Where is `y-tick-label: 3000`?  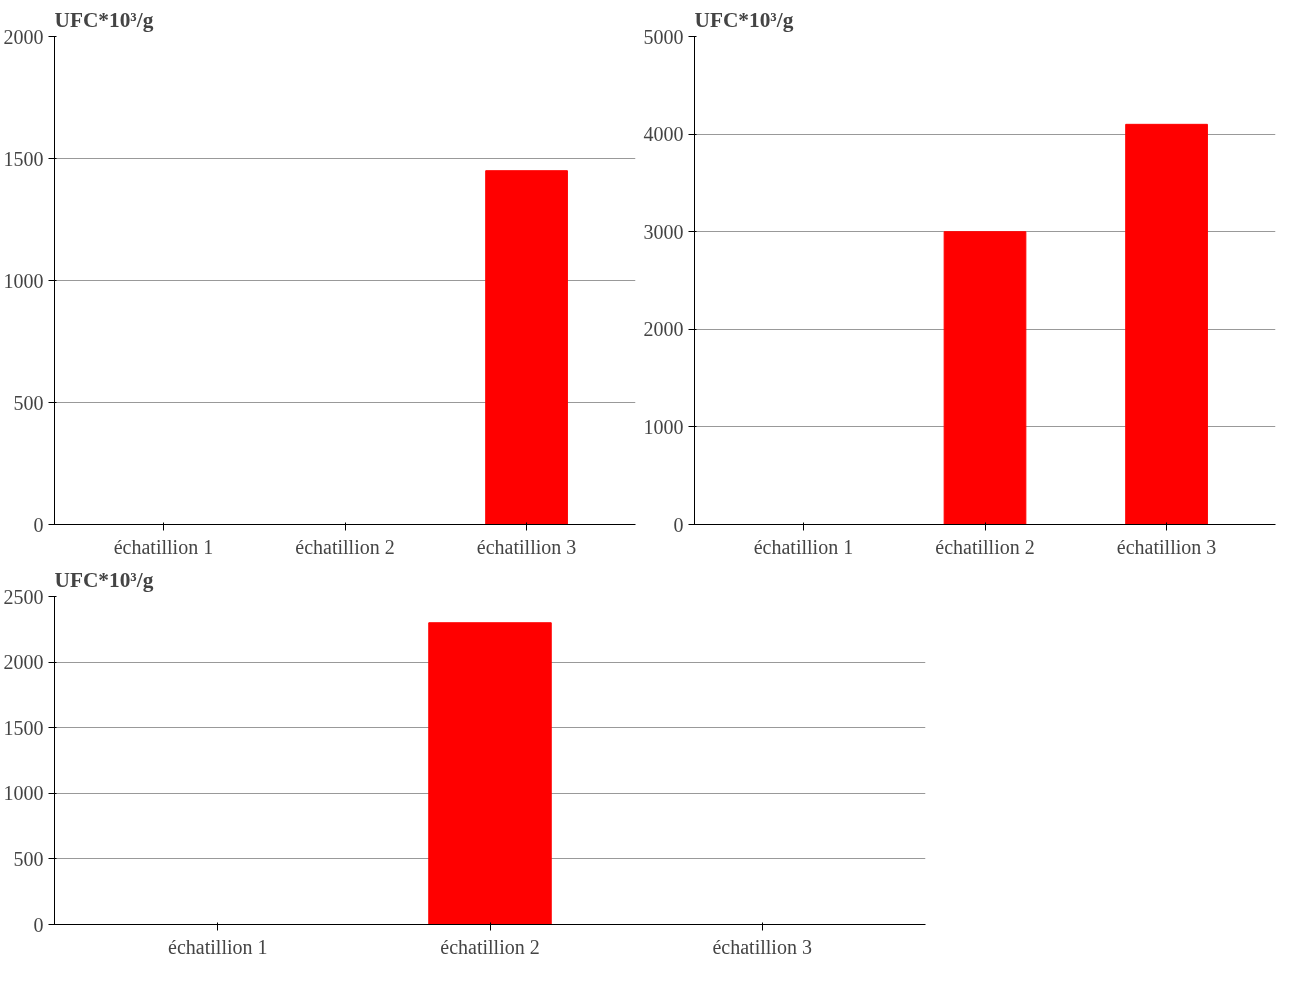 y-tick-label: 3000 is located at coordinates (663, 231).